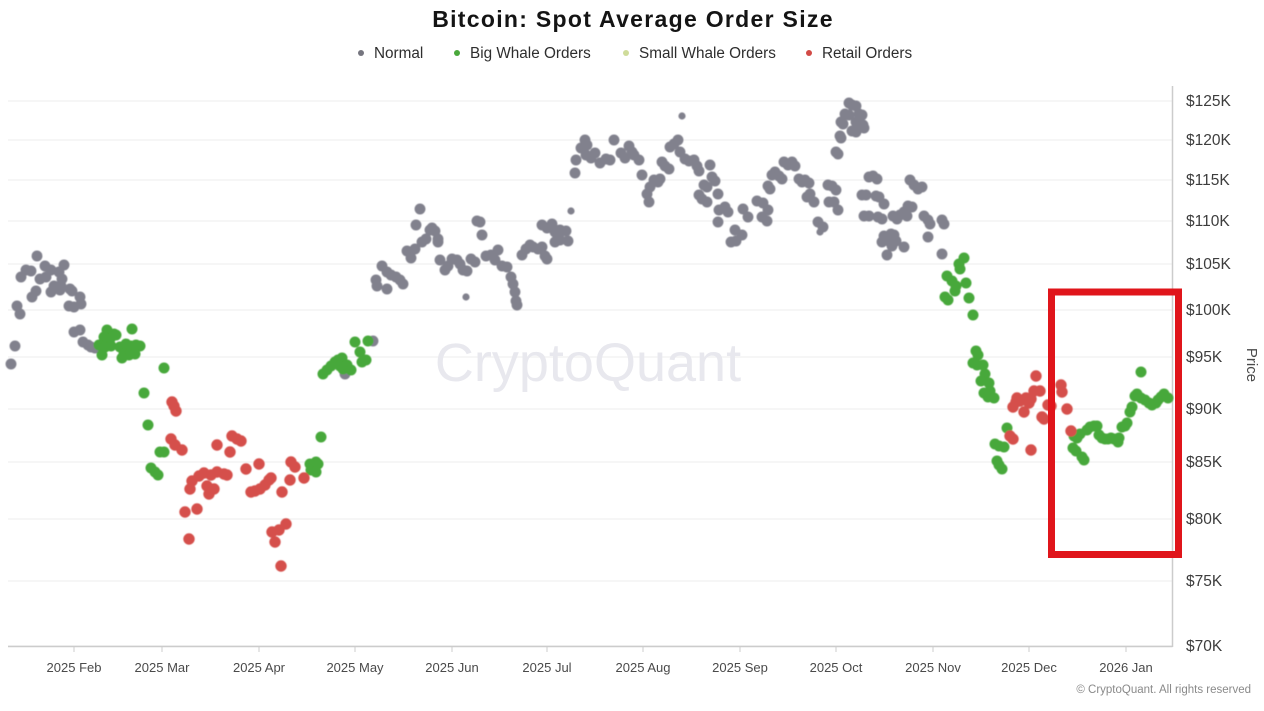 The image size is (1264, 711). Describe the element at coordinates (546, 667) in the screenshot. I see `svg-text: 2025 Jul` at that location.